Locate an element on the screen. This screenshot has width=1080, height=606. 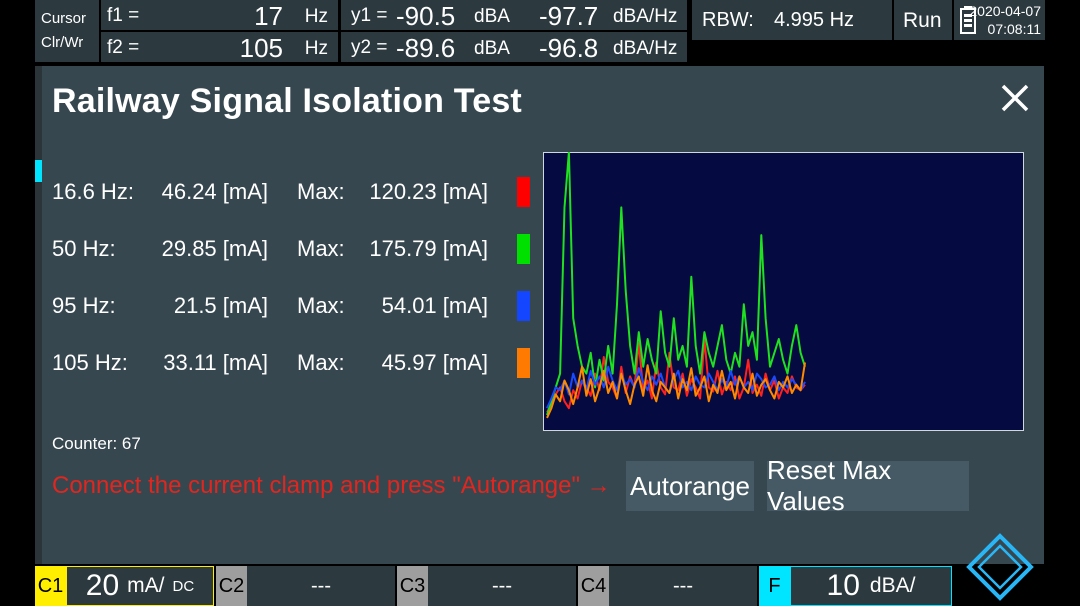
f1-unit: Hz is located at coordinates (316, 16).